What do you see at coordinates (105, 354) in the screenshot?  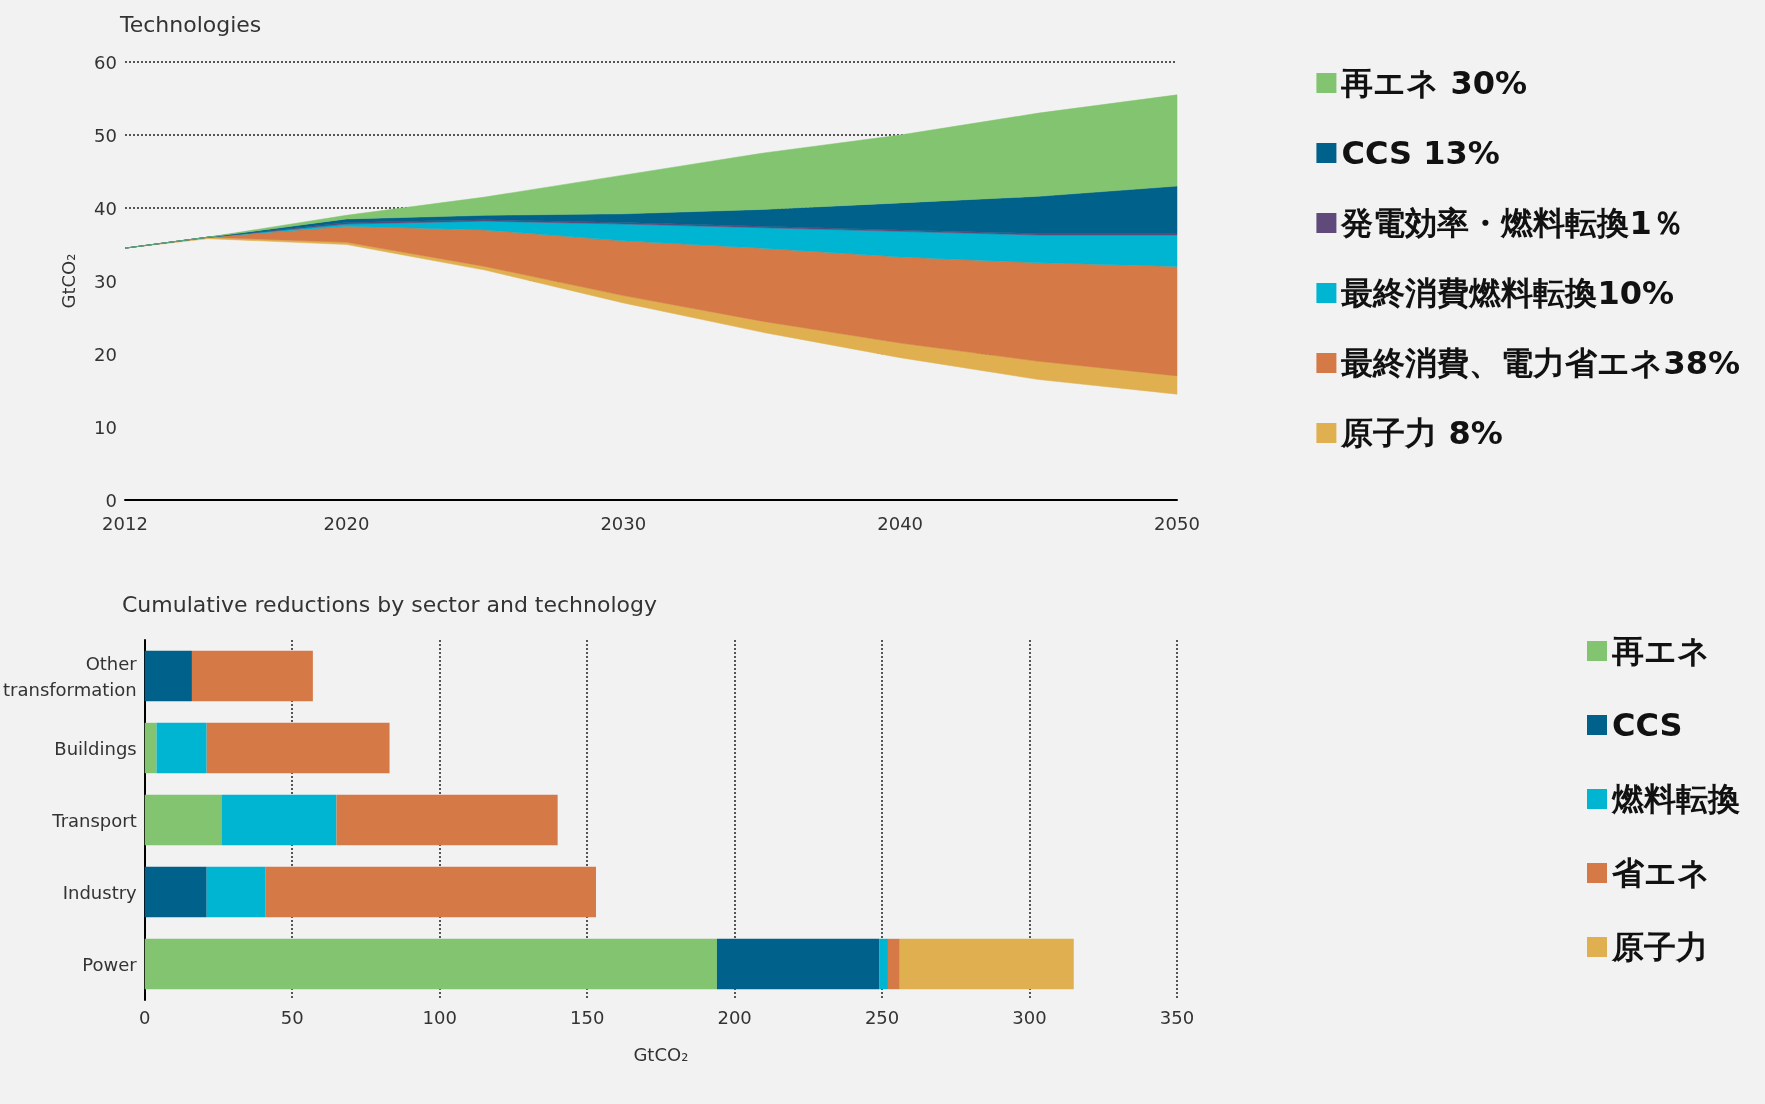 I see `y-tick-label: 20` at bounding box center [105, 354].